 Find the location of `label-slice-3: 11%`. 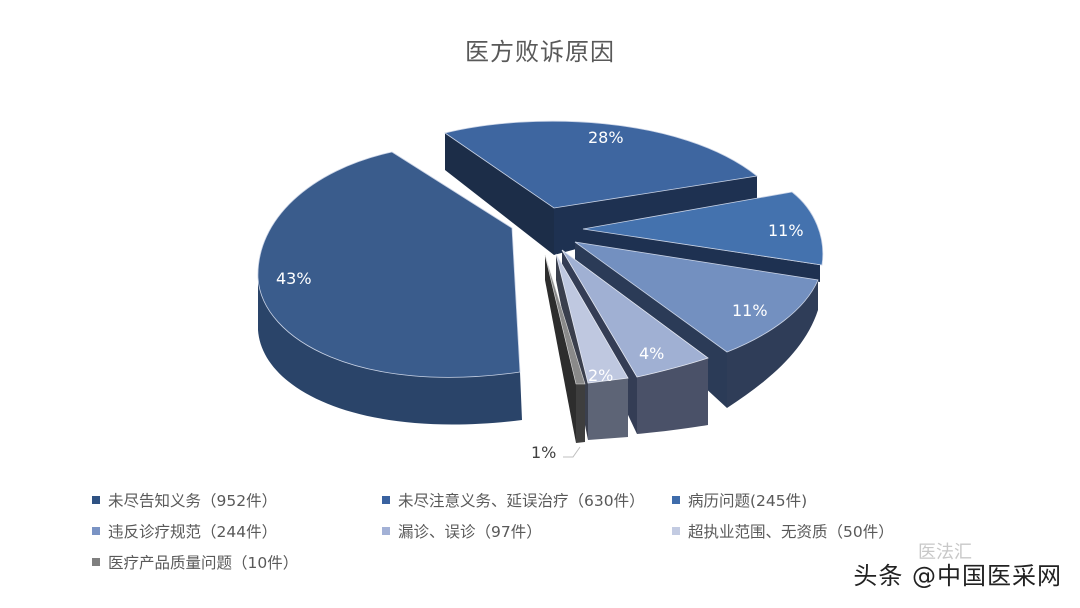

label-slice-3: 11% is located at coordinates (750, 310).